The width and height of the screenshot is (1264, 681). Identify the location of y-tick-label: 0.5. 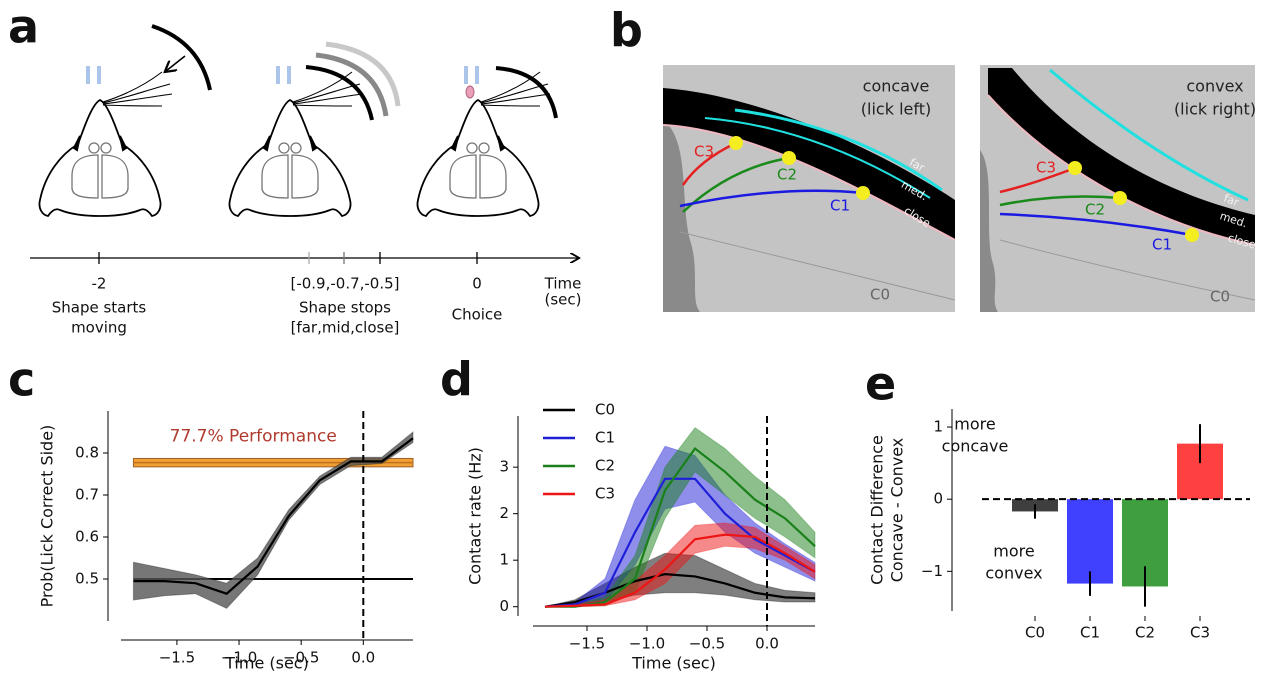
(87, 579).